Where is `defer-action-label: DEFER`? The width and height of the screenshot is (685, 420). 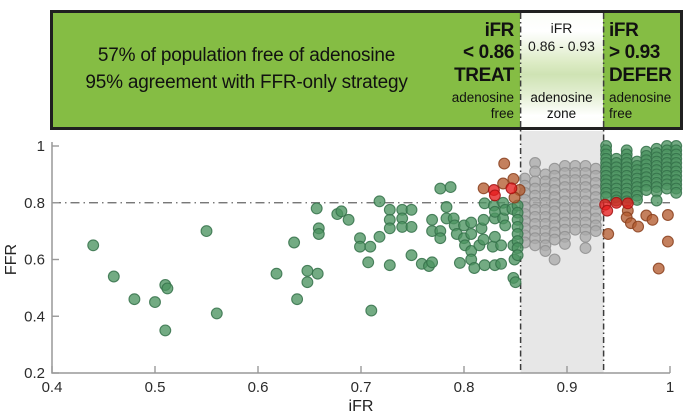 defer-action-label: DEFER is located at coordinates (640, 75).